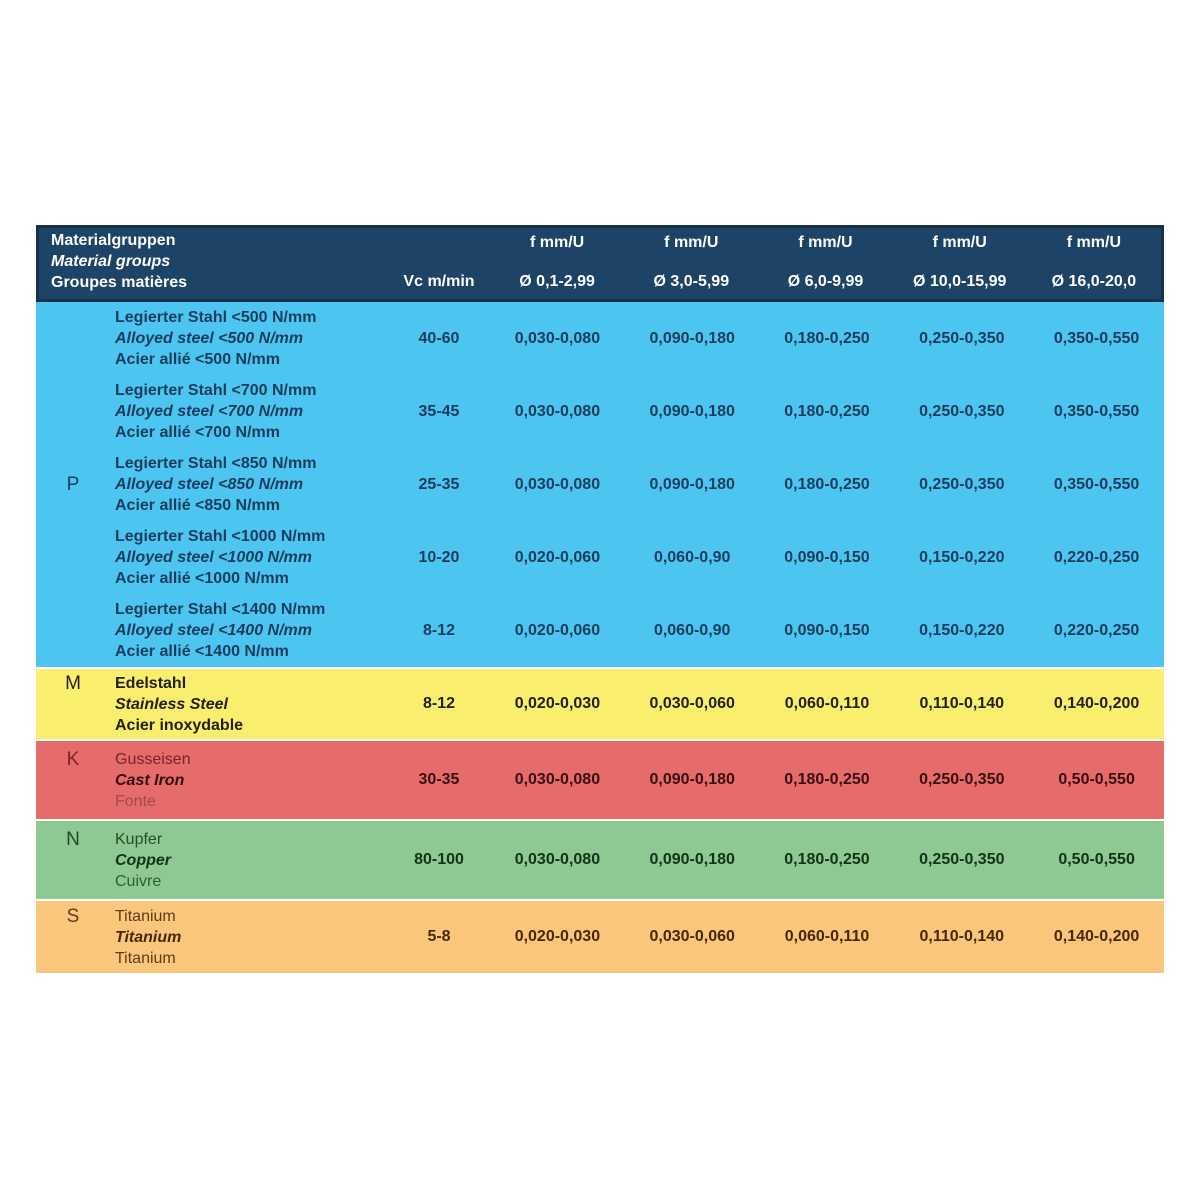 Image resolution: width=1200 pixels, height=1200 pixels. What do you see at coordinates (135, 801) in the screenshot?
I see `material-name-fr: Fonte` at bounding box center [135, 801].